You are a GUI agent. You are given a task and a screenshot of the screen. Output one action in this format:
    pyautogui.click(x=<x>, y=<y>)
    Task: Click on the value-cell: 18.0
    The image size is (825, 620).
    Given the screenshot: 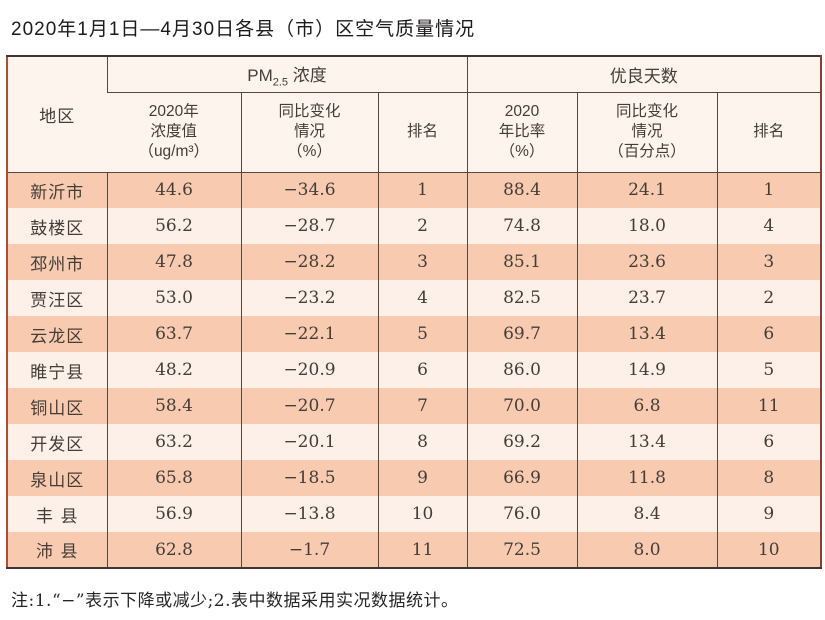 What is the action you would take?
    pyautogui.click(x=647, y=226)
    